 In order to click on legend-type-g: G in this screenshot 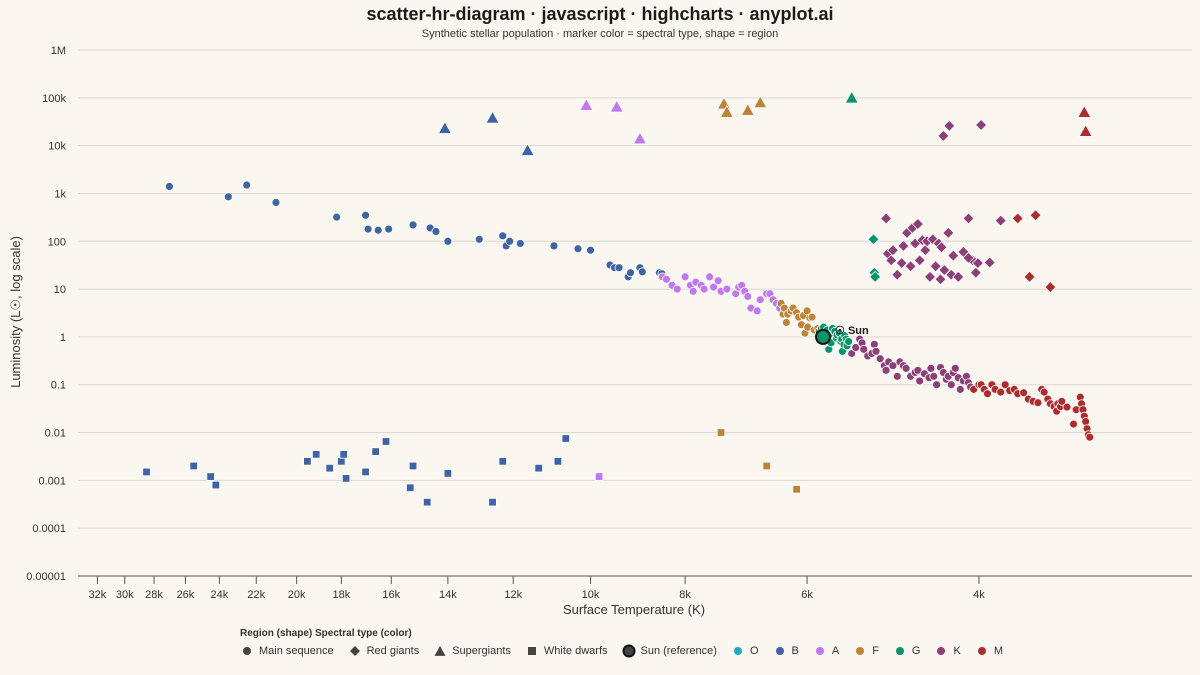, I will do `click(906, 651)`.